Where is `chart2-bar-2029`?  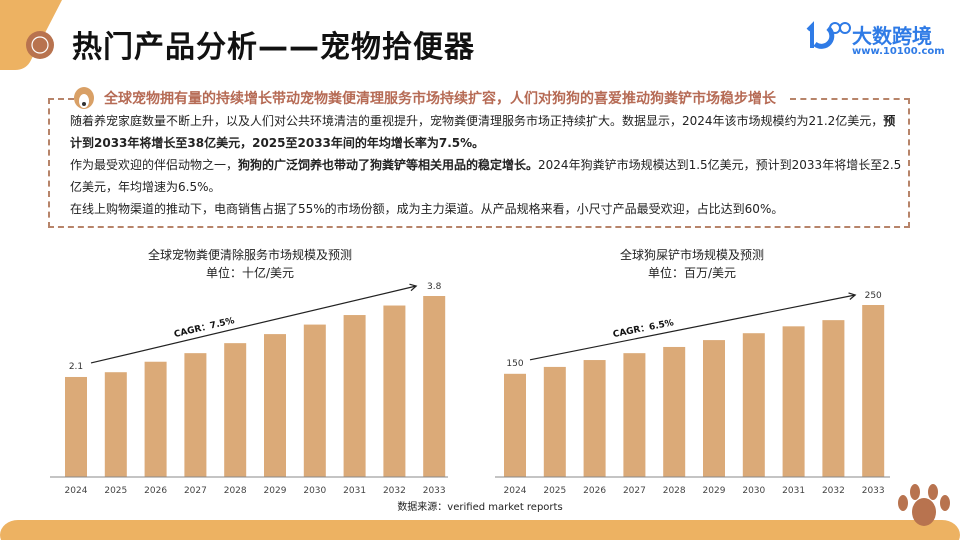
chart2-bar-2029 is located at coordinates (714, 408).